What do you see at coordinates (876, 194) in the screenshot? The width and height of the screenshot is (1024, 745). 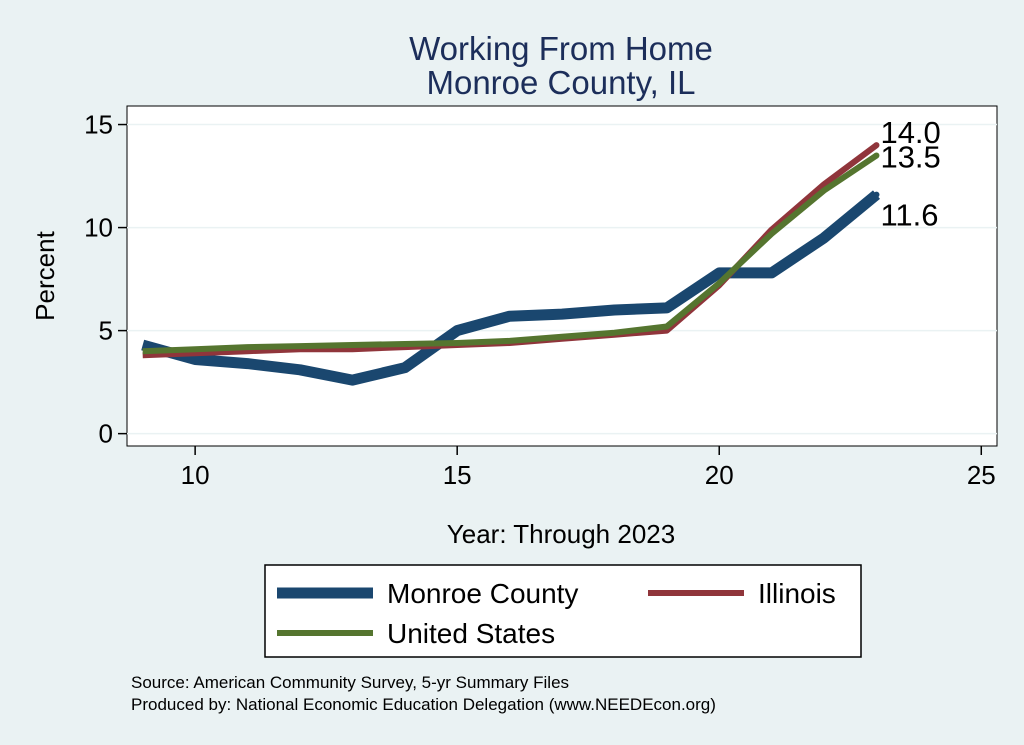 I see `series-end-marker-monroe-county` at bounding box center [876, 194].